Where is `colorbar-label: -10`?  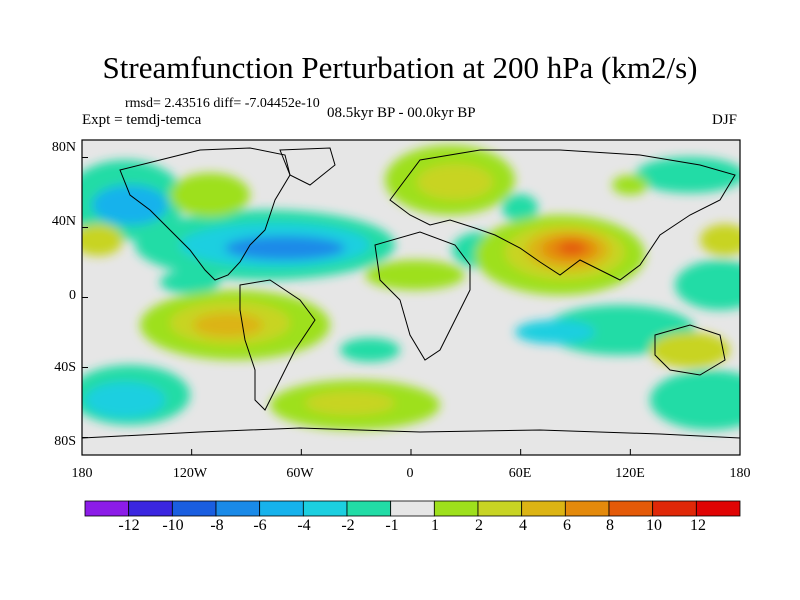 colorbar-label: -10 is located at coordinates (173, 525).